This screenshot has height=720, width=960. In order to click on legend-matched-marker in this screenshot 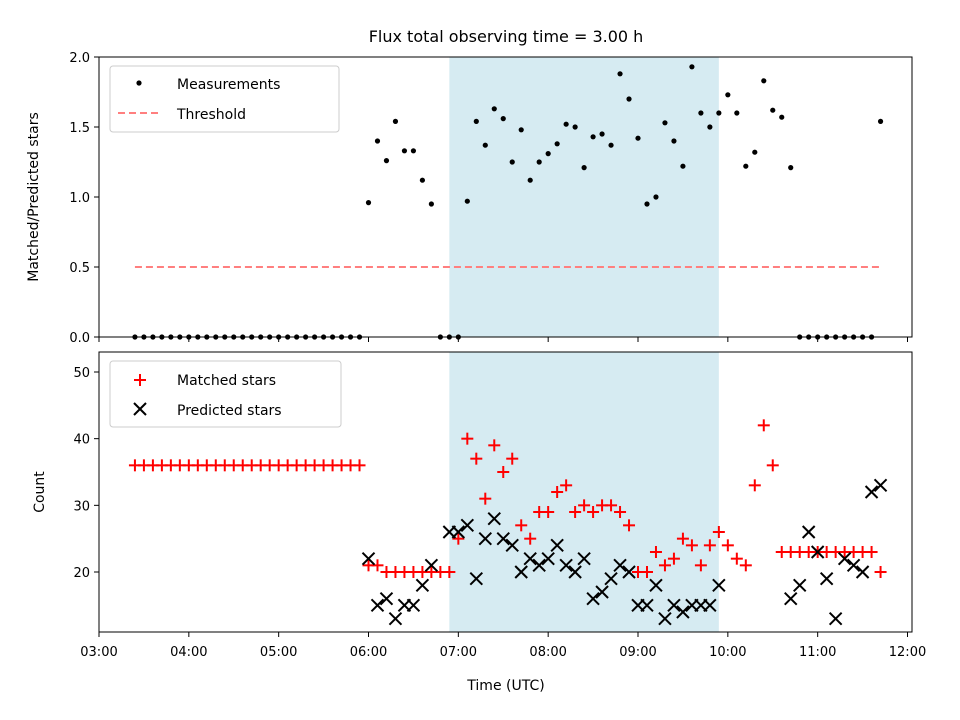, I will do `click(140, 380)`.